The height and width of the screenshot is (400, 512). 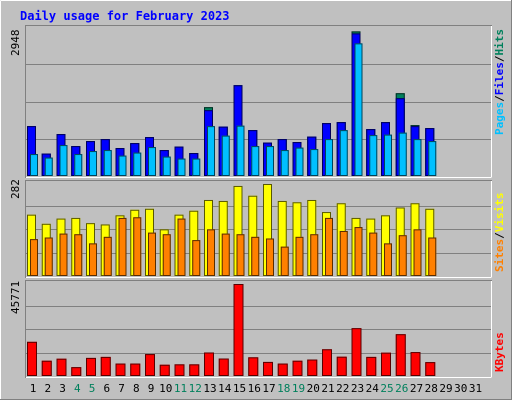 I want to click on legend-sites: Sites, so click(x=499, y=255).